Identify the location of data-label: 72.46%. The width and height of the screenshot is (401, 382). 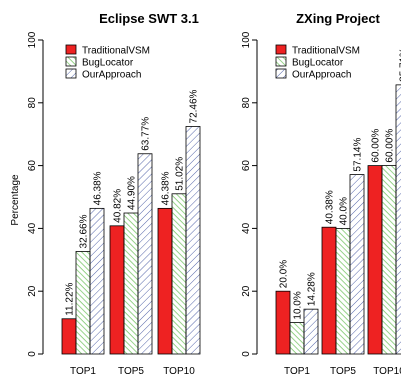
(194, 106).